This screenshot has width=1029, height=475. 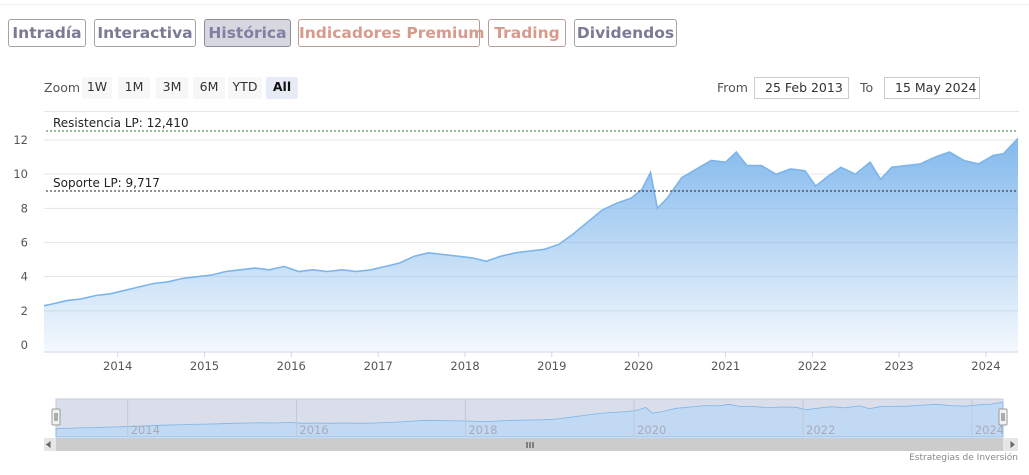 What do you see at coordinates (529, 419) in the screenshot?
I see `navigator-series` at bounding box center [529, 419].